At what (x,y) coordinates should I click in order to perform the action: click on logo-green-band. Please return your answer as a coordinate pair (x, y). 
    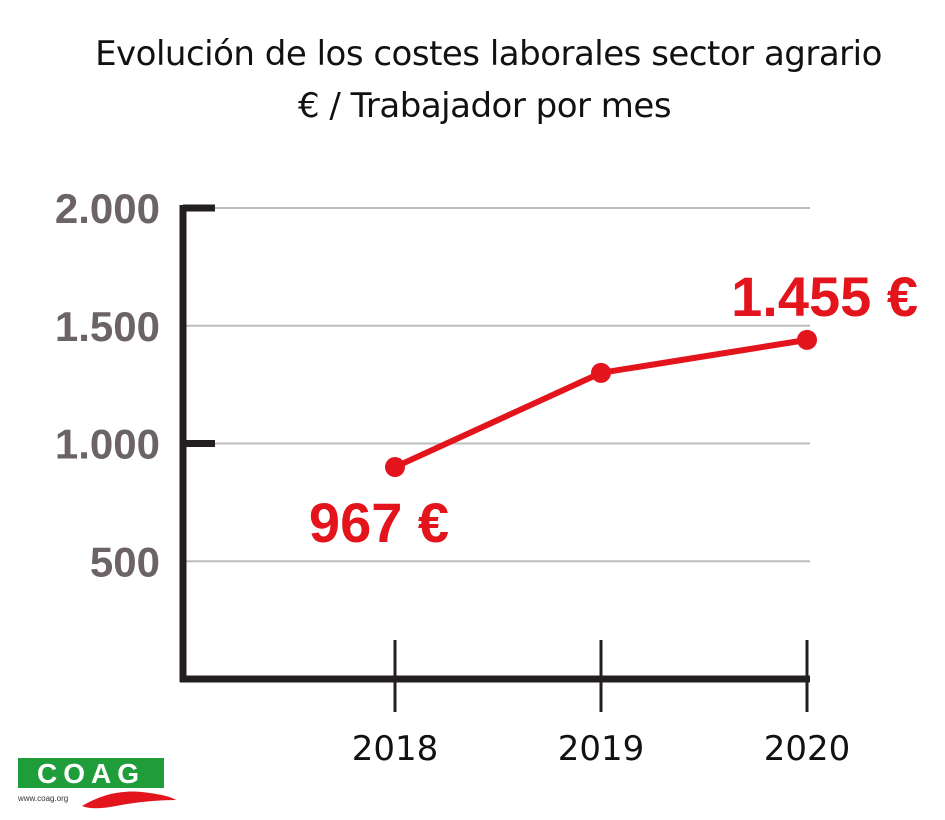
    Looking at the image, I should click on (91, 773).